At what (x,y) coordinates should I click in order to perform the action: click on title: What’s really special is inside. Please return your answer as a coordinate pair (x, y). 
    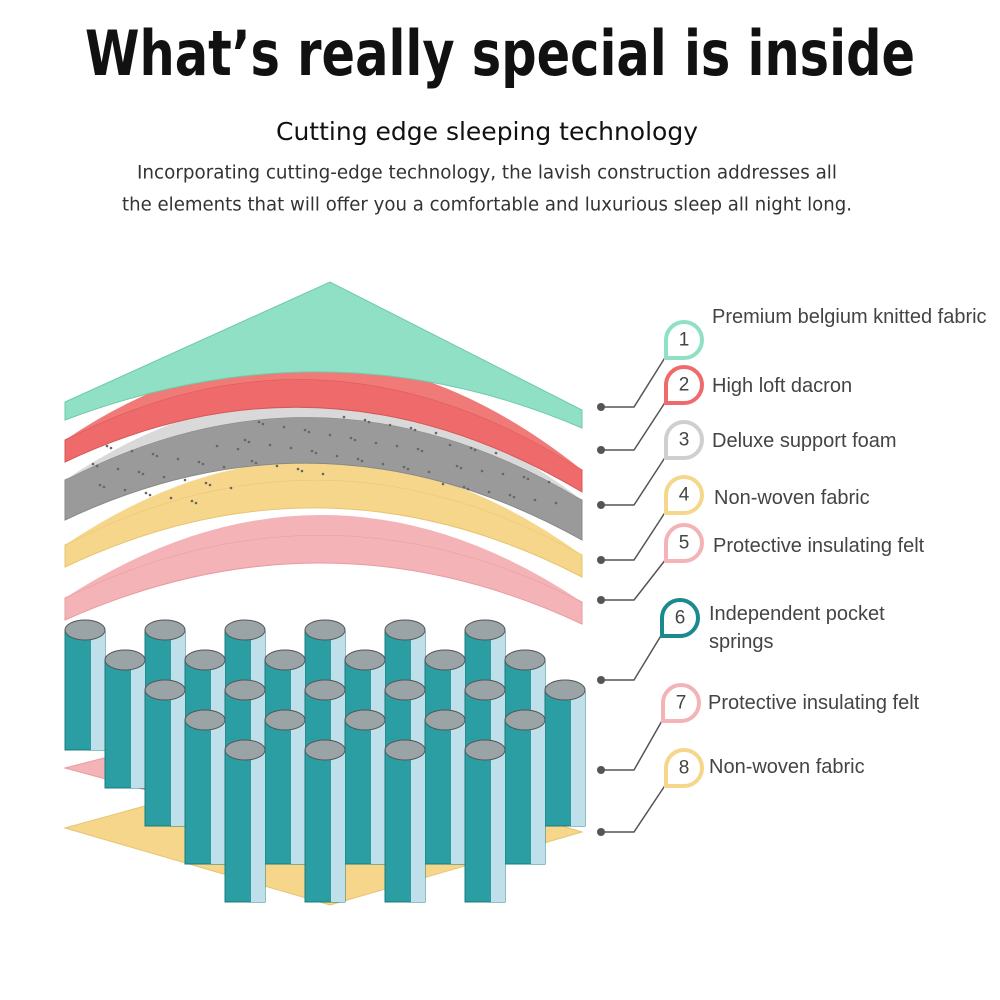
    Looking at the image, I should click on (500, 53).